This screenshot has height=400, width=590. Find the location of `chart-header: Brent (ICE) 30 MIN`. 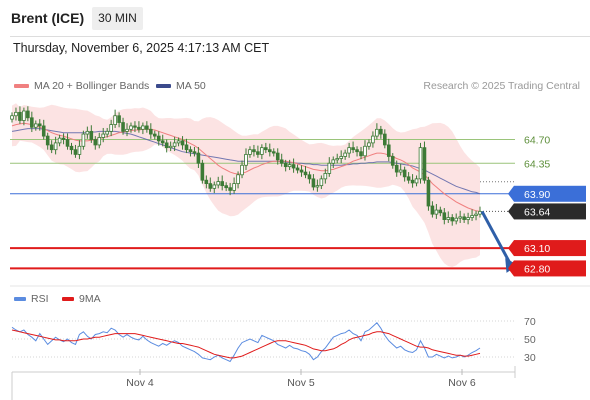

chart-header: Brent (ICE) 30 MIN is located at coordinates (295, 18).